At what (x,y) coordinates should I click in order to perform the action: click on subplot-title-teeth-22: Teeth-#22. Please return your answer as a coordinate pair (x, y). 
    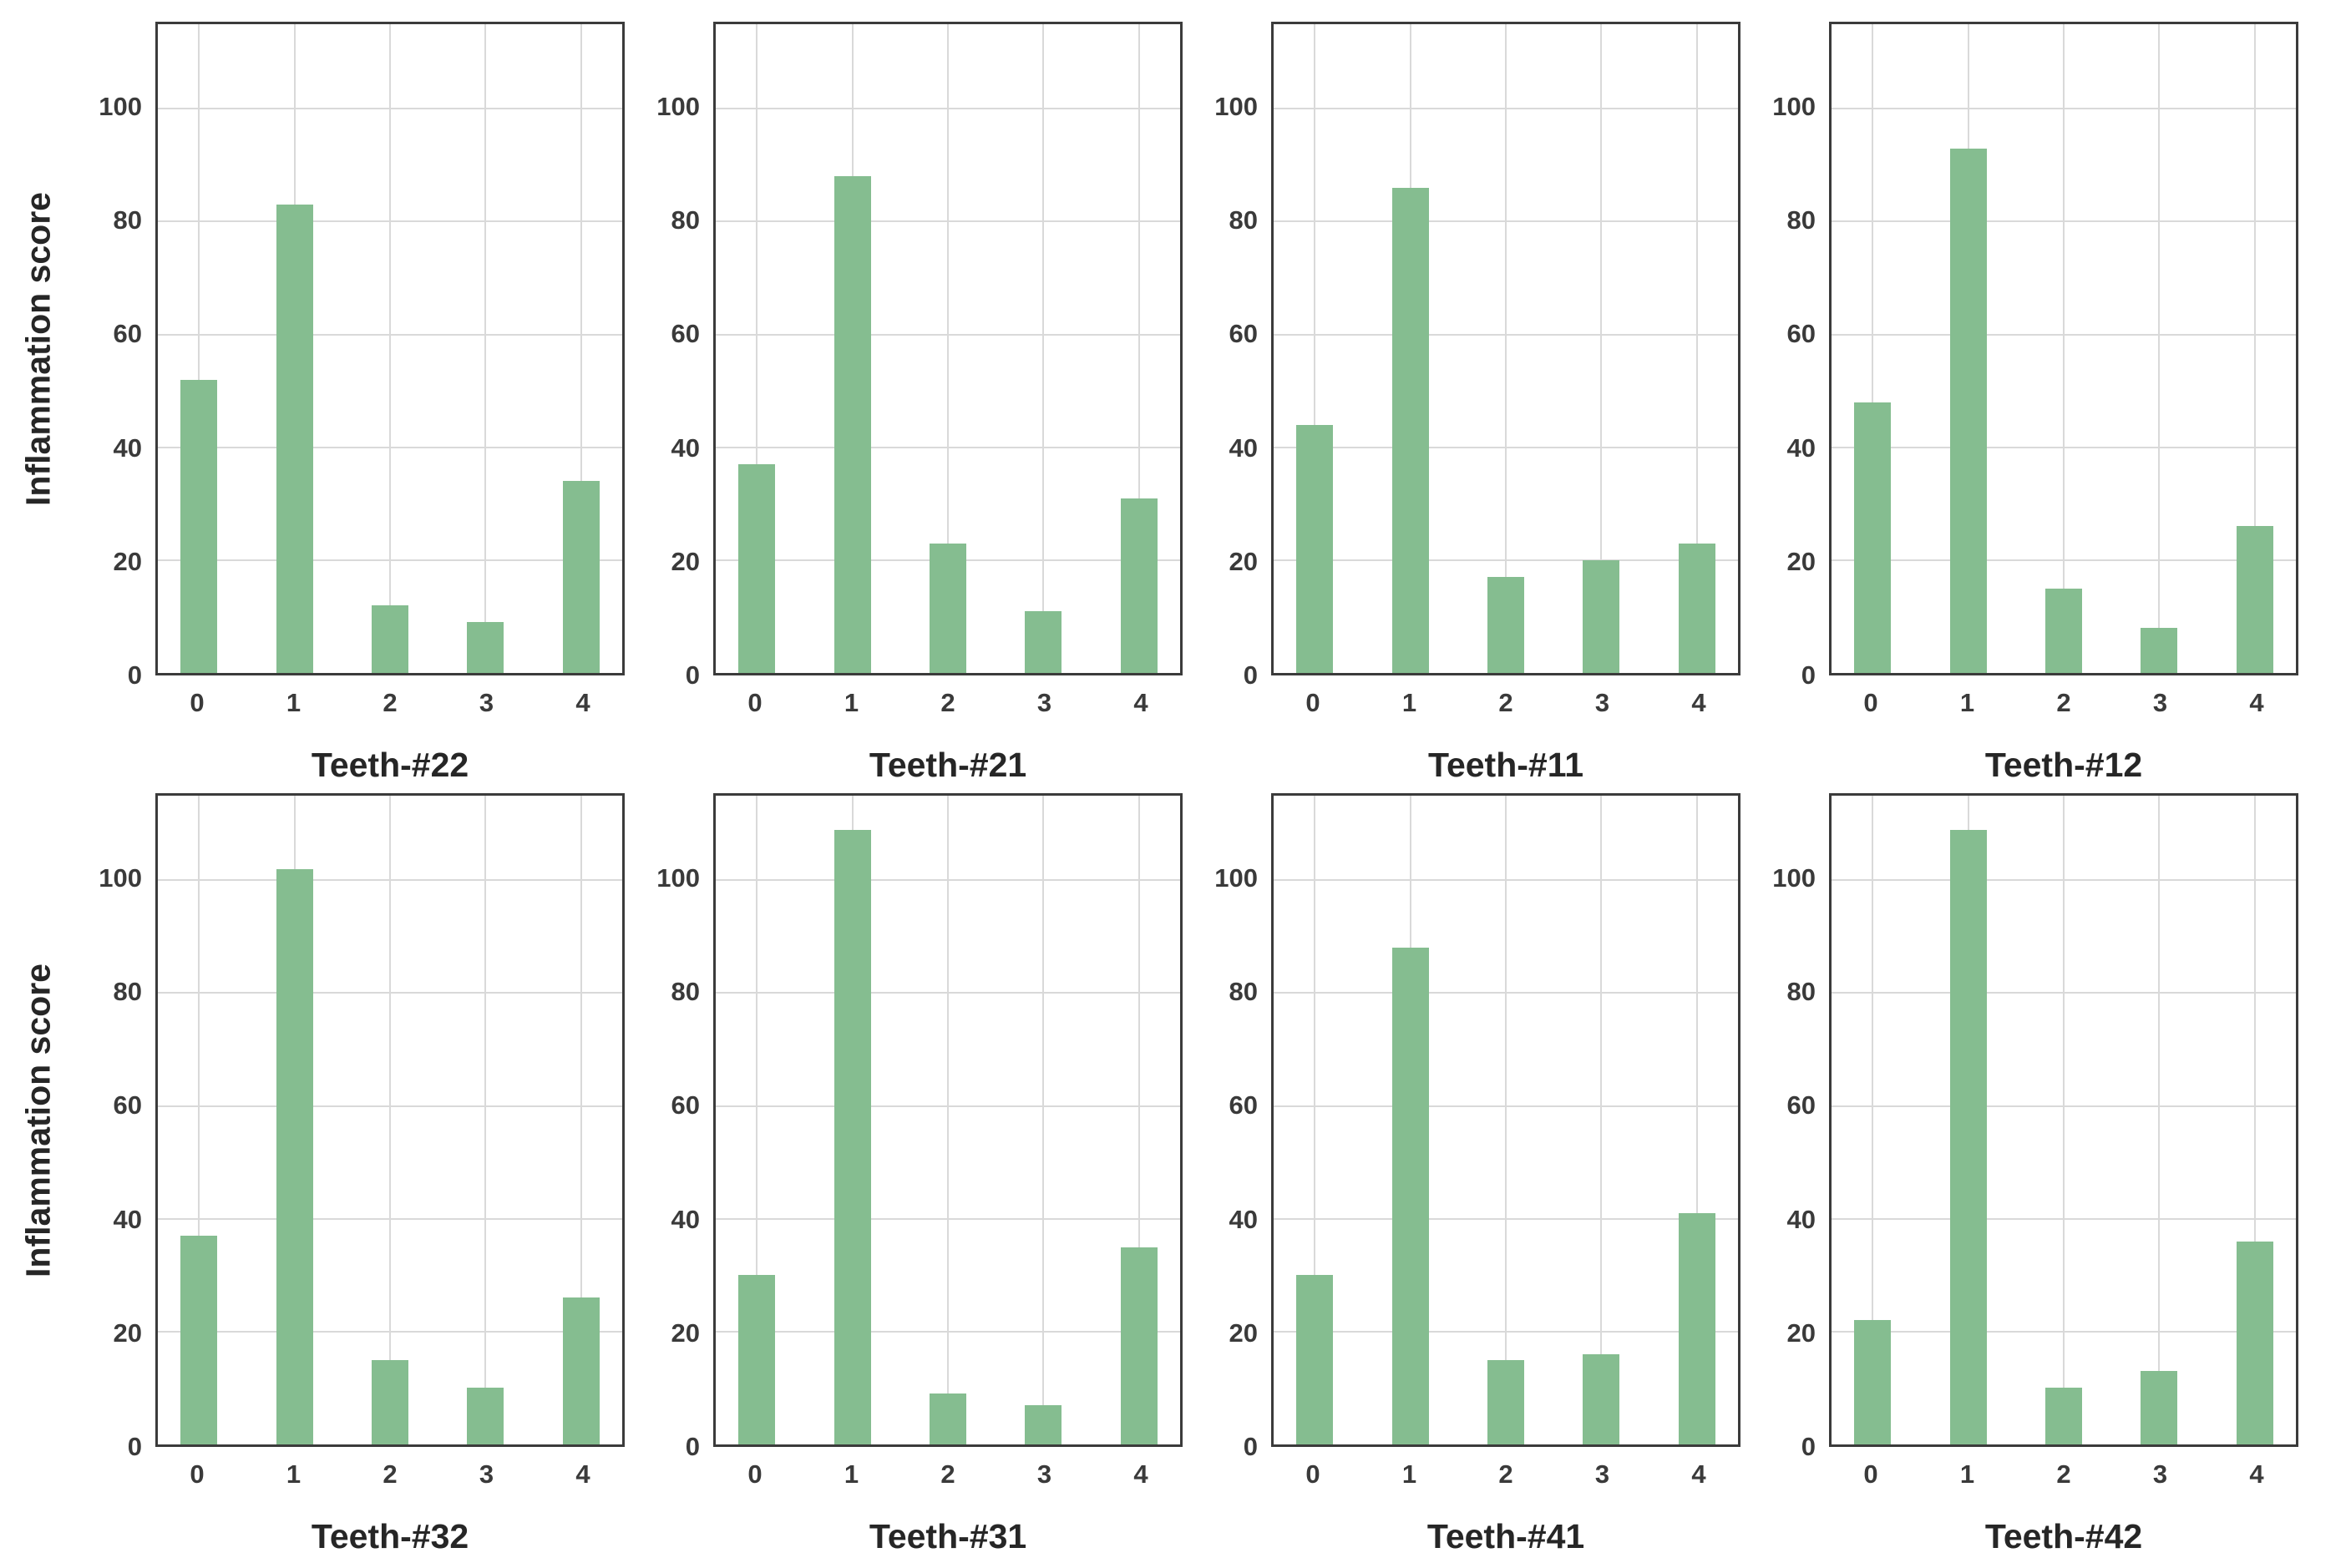
    Looking at the image, I should click on (390, 765).